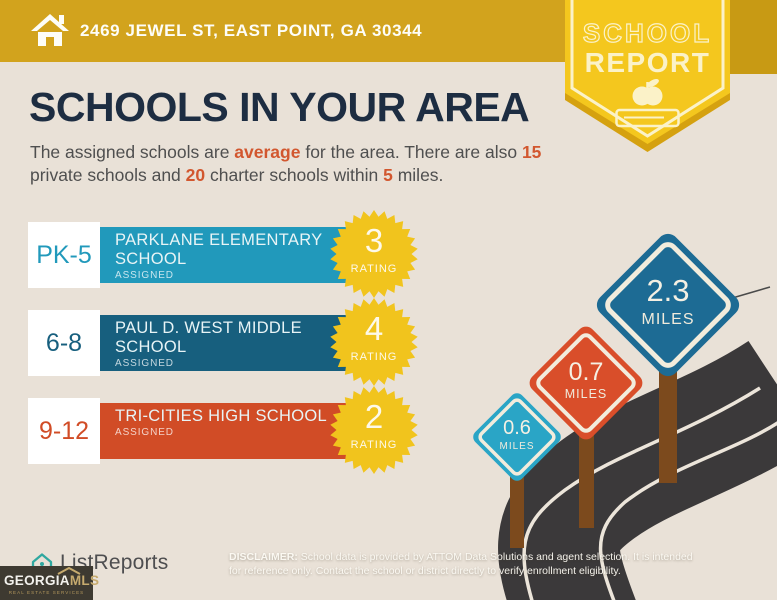 This screenshot has height=600, width=777. What do you see at coordinates (46, 592) in the screenshot?
I see `mls-tagline: REAL ESTATE SERVICES` at bounding box center [46, 592].